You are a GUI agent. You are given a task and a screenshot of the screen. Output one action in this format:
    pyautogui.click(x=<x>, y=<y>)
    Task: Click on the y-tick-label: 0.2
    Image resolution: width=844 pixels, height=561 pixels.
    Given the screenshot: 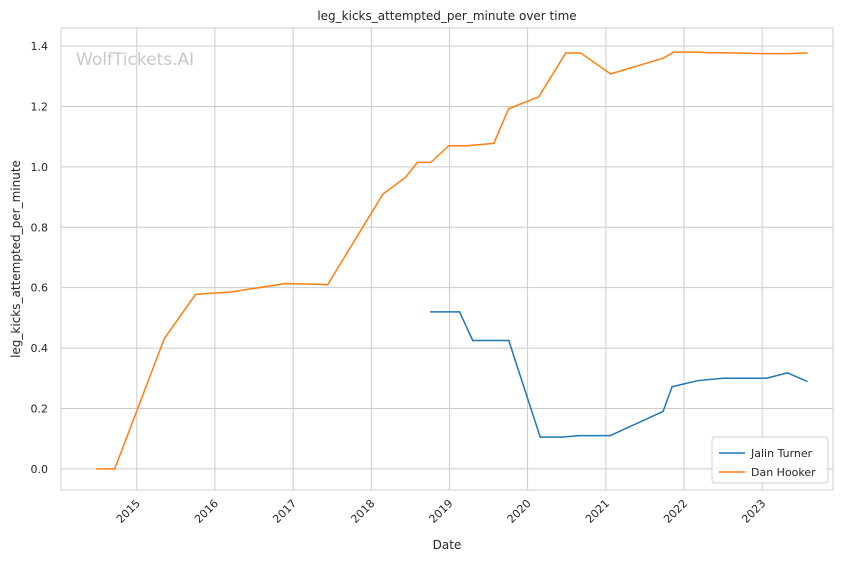 What is the action you would take?
    pyautogui.click(x=40, y=408)
    